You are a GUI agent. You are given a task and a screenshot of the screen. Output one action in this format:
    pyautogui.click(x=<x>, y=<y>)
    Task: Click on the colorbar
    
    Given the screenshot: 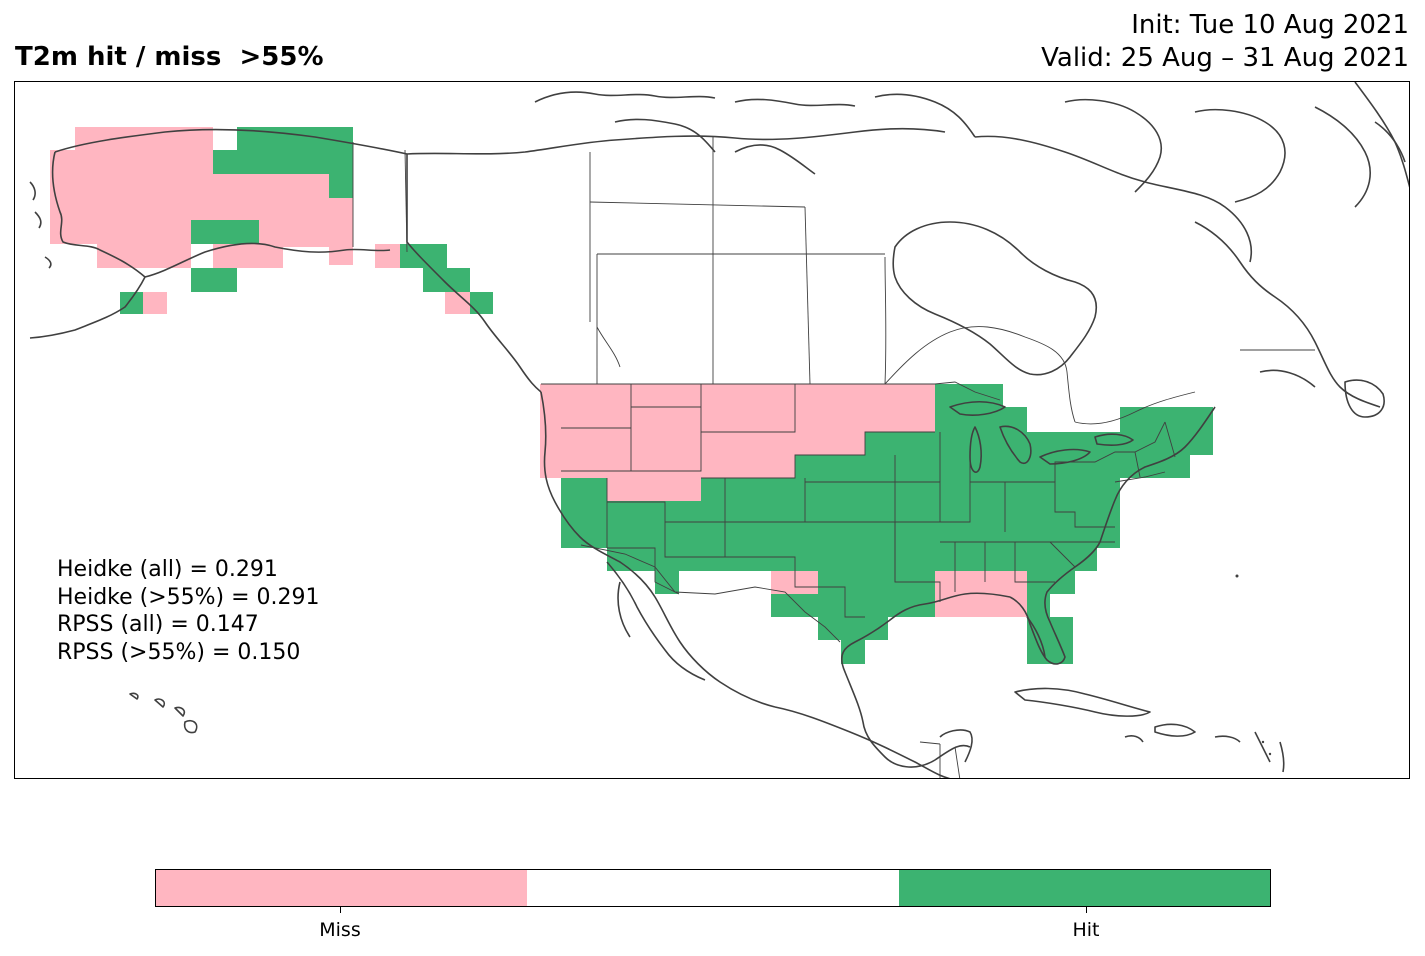 What is the action you would take?
    pyautogui.click(x=713, y=888)
    